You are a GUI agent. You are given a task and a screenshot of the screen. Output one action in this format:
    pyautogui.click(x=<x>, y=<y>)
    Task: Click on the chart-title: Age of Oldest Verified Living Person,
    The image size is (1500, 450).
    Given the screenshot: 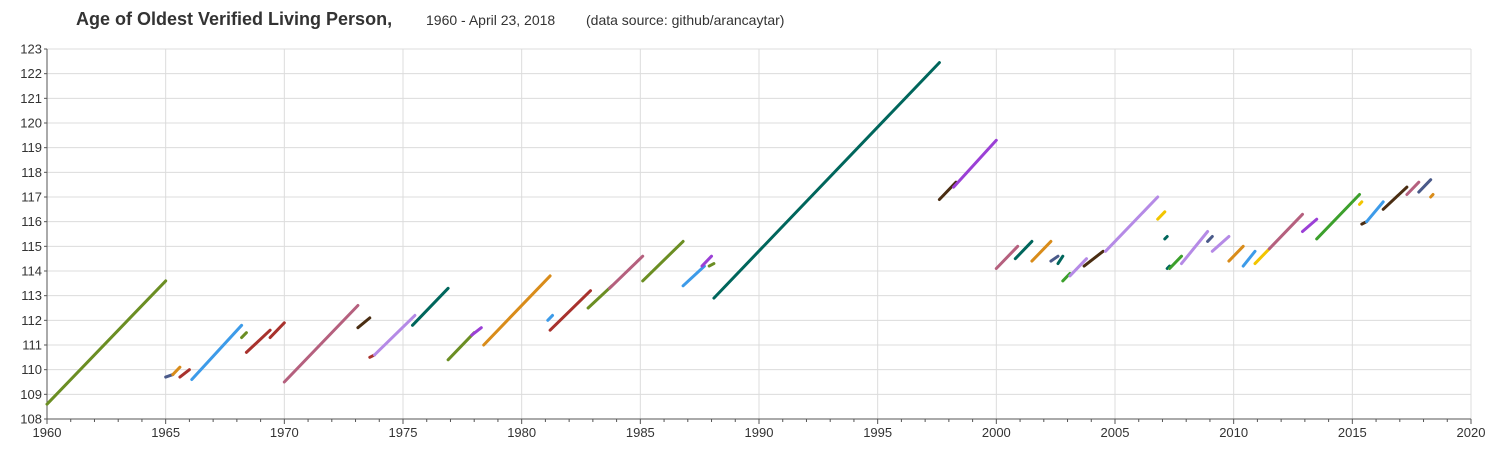 What is the action you would take?
    pyautogui.click(x=234, y=19)
    